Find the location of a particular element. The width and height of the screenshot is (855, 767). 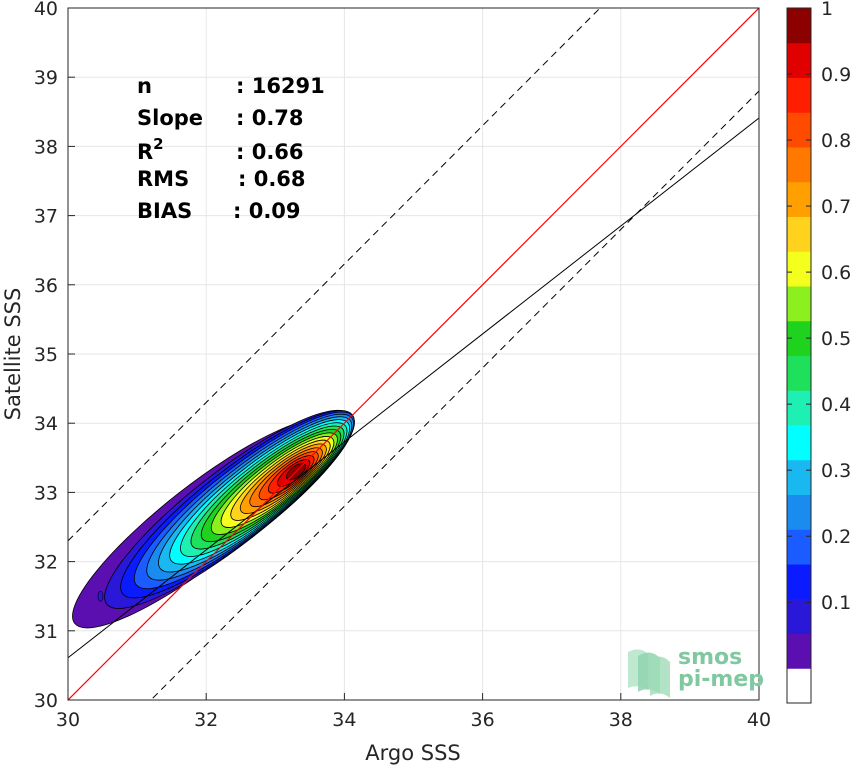

x-tick-label-3: 36 is located at coordinates (483, 720).